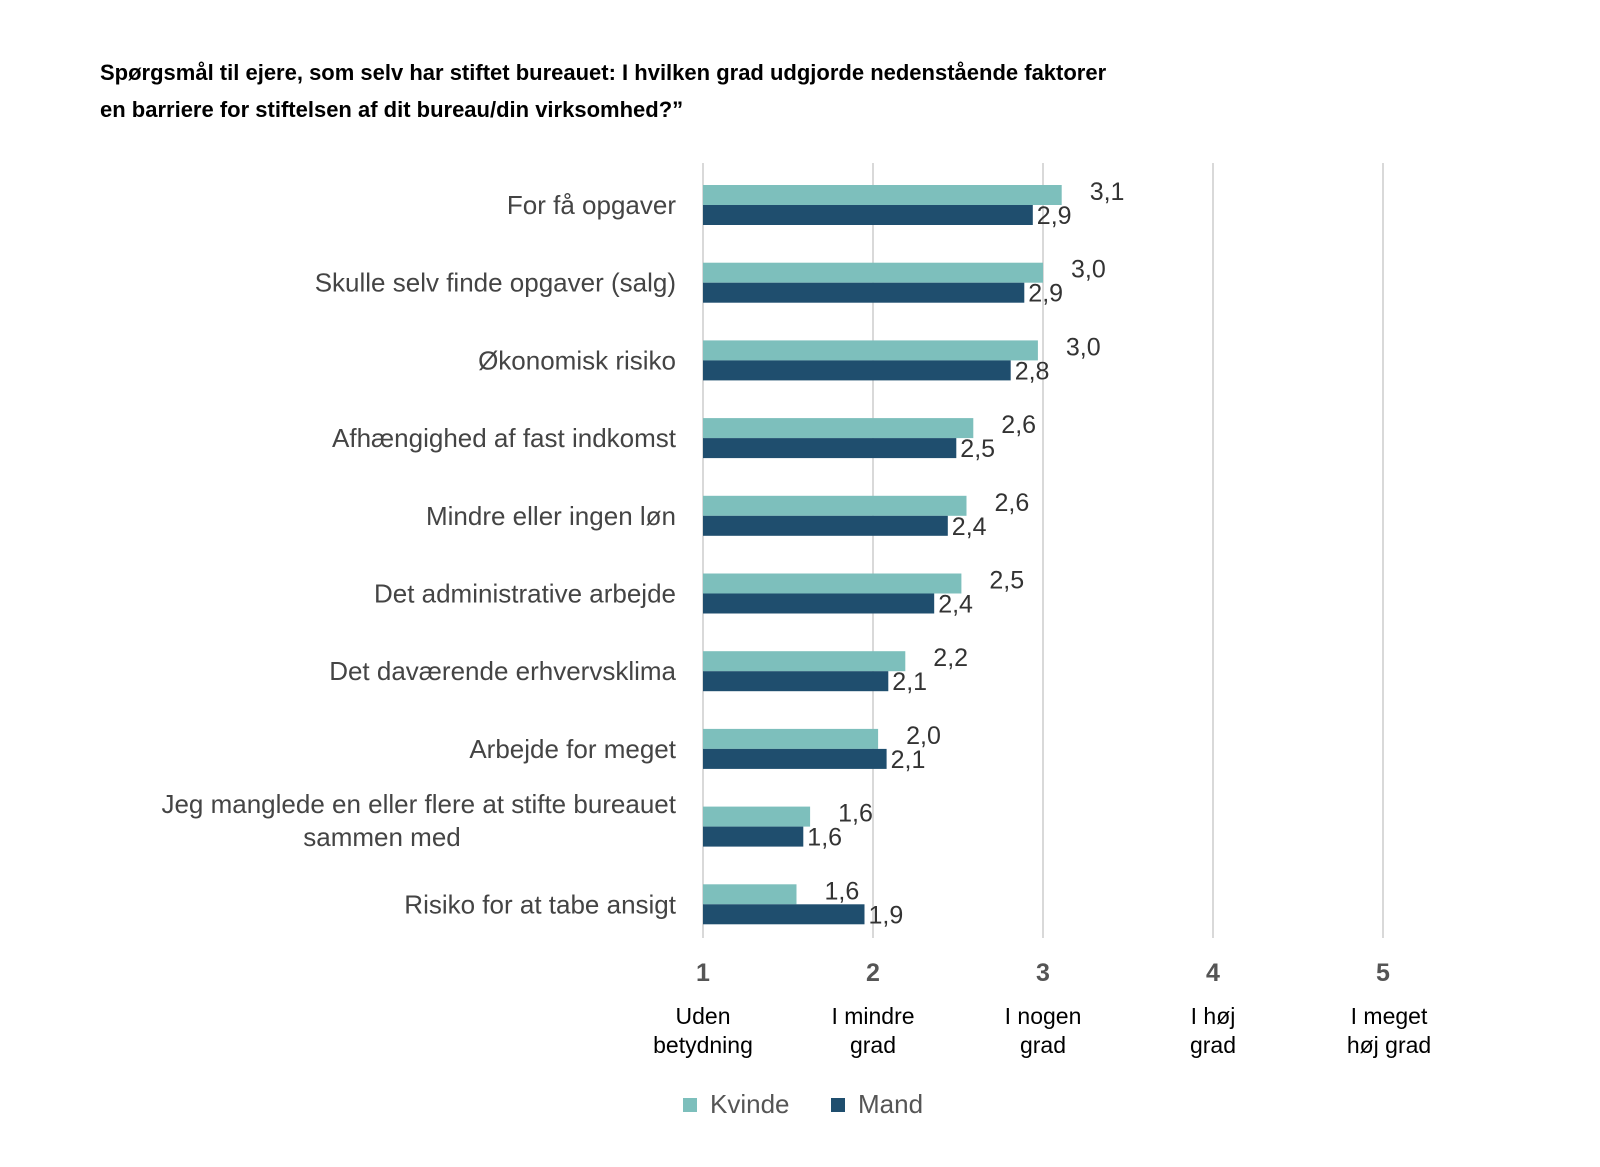 Image resolution: width=1600 pixels, height=1167 pixels. I want to click on data-label-kvinde: 3,1, so click(1107, 192).